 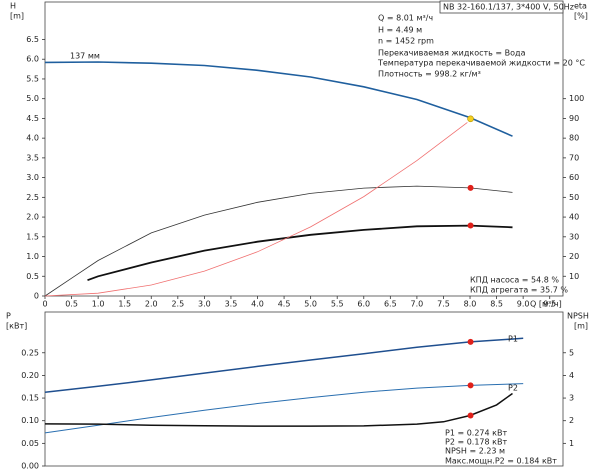 I want to click on y-tick-label: 4.0, so click(x=32, y=138).